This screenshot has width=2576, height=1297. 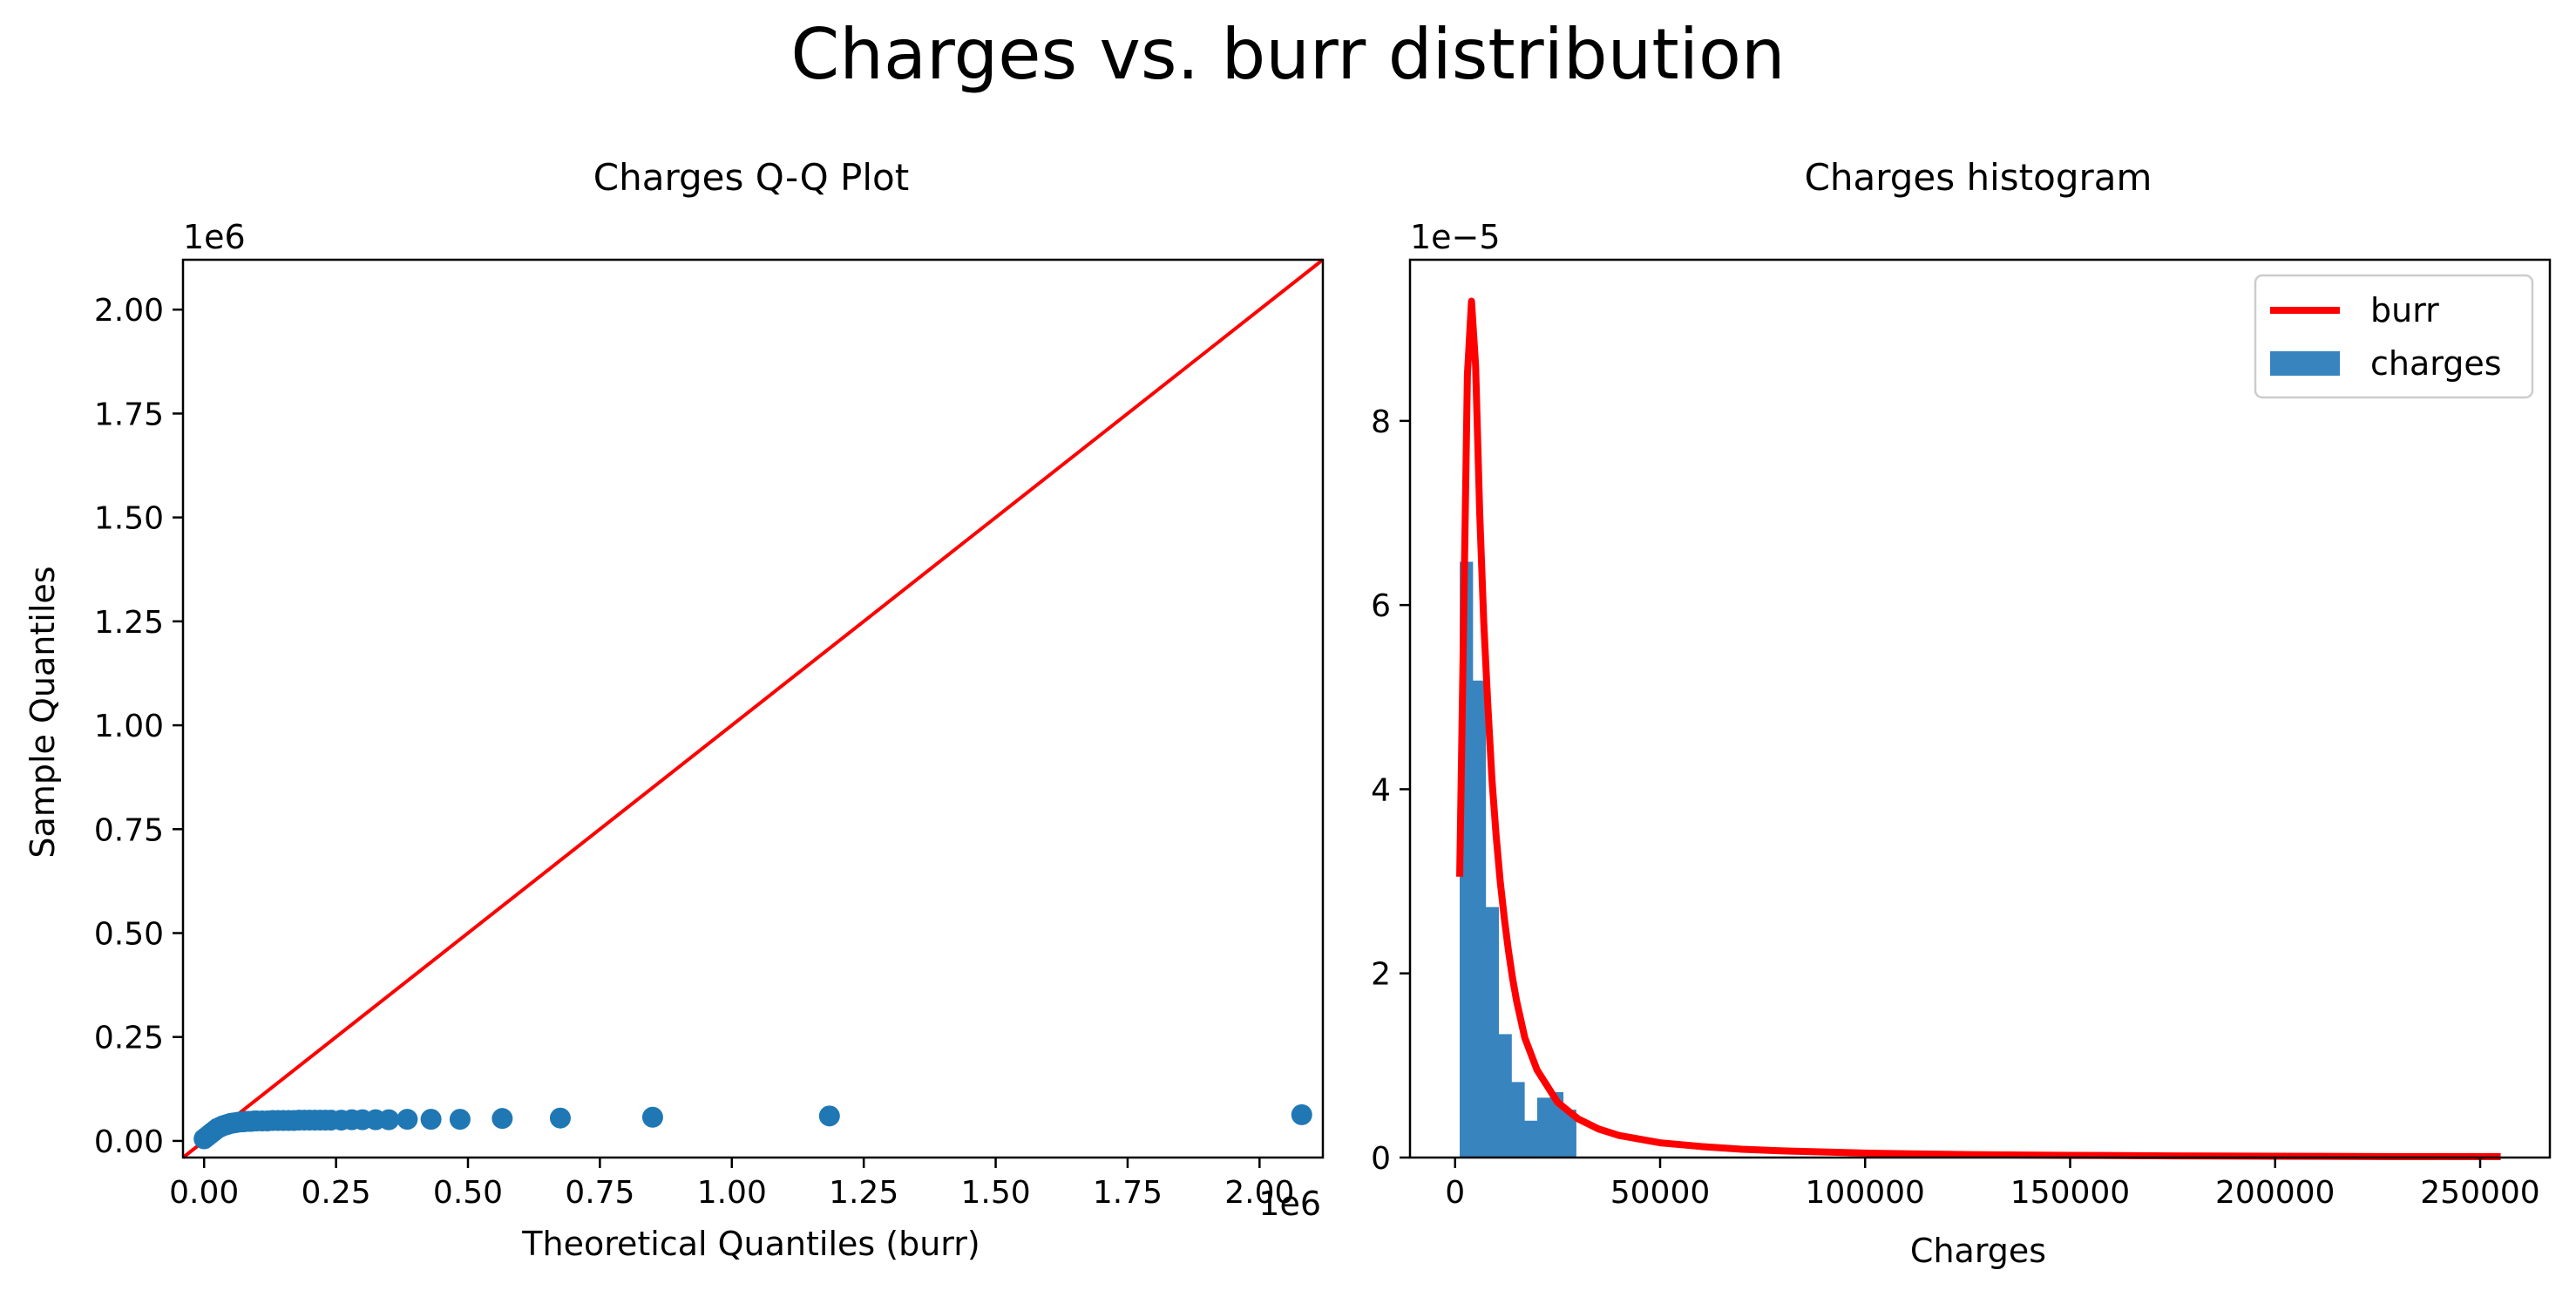 What do you see at coordinates (1290, 1204) in the screenshot?
I see `qq-x-offset-label: 1e6` at bounding box center [1290, 1204].